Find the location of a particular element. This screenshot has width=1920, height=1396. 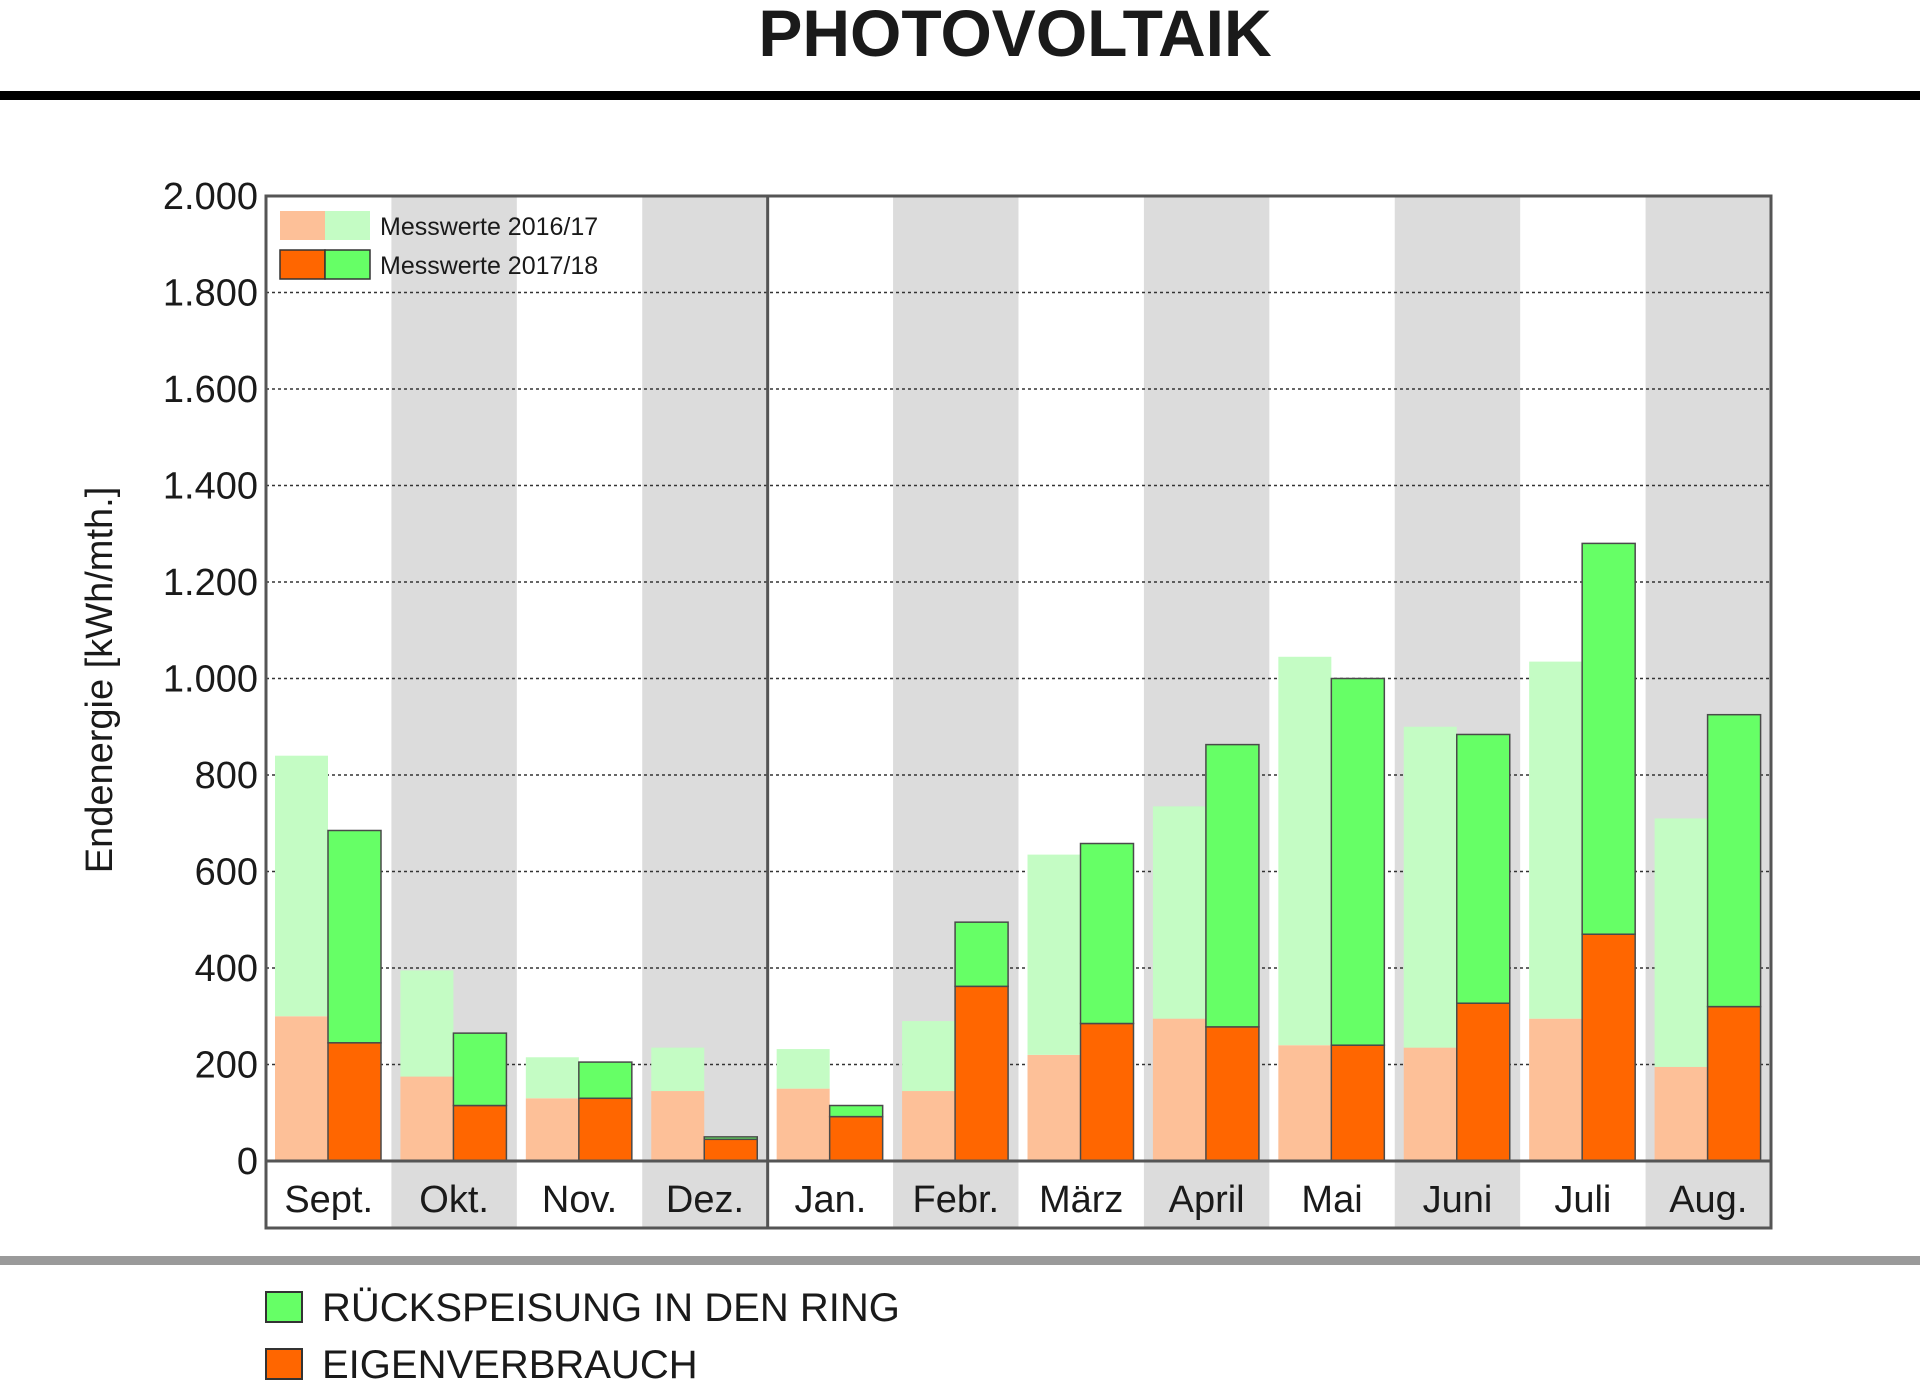

x-tick-label: Juni is located at coordinates (1458, 1200).